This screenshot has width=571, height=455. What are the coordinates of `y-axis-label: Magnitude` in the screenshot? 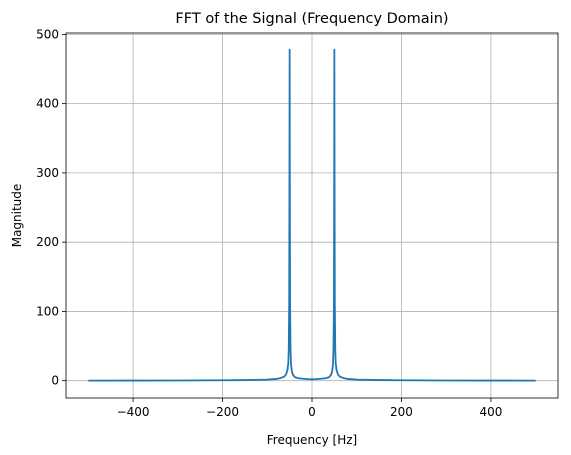 It's located at (17, 216).